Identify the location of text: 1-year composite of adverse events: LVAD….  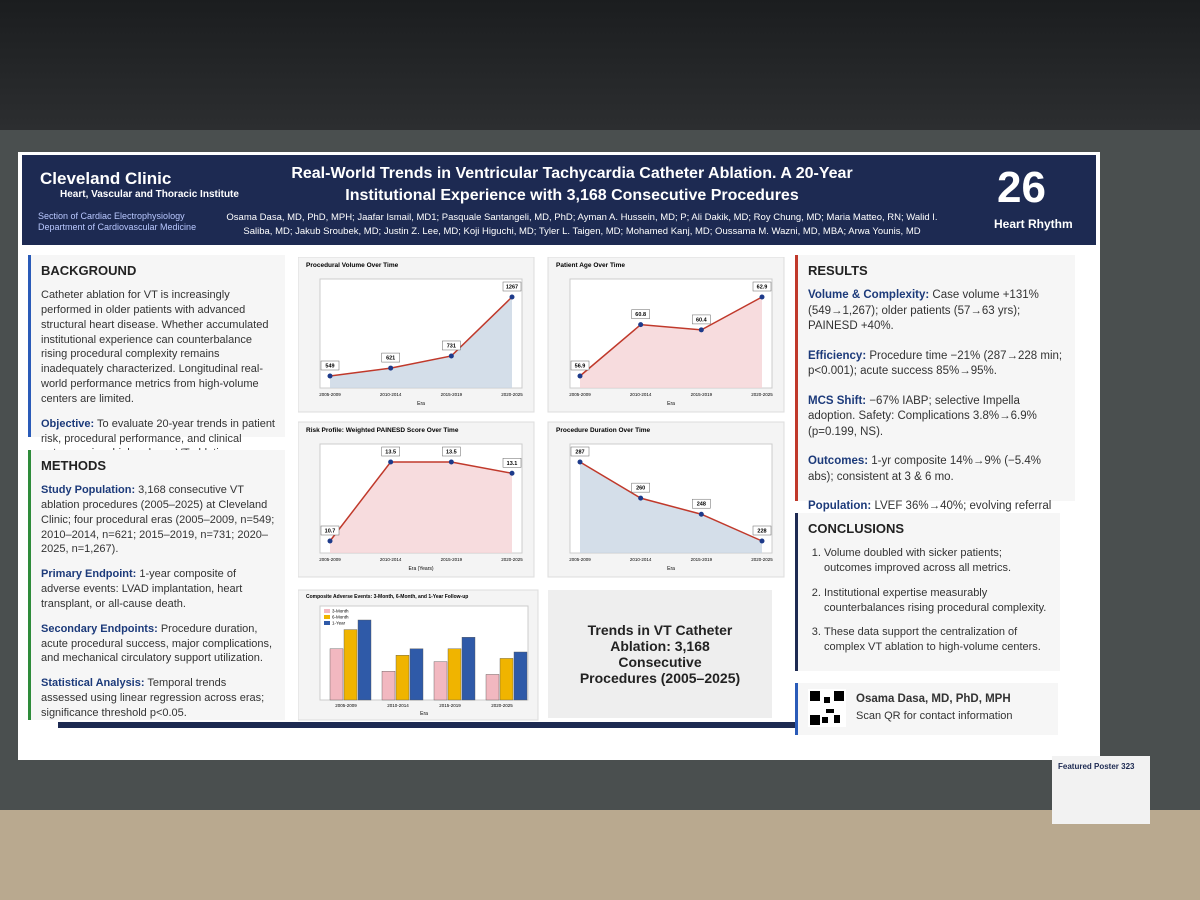
(142, 589).